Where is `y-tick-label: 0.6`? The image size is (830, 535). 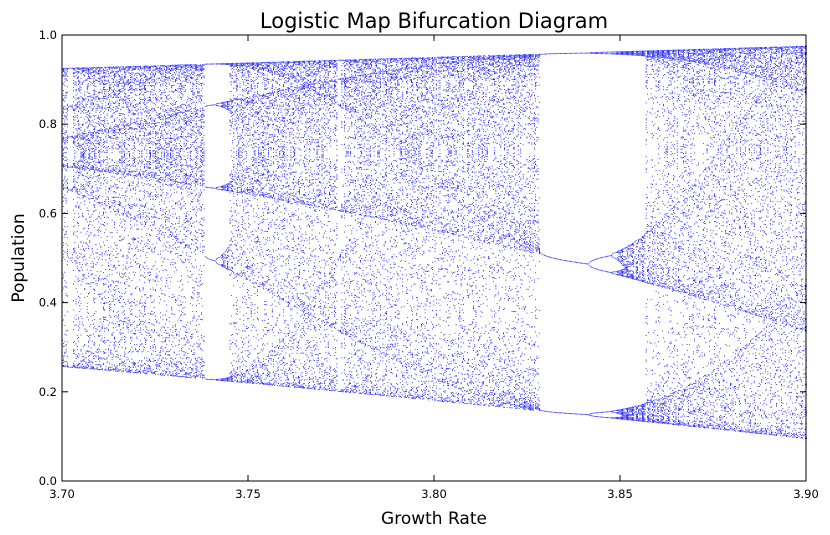
y-tick-label: 0.6 is located at coordinates (48, 213).